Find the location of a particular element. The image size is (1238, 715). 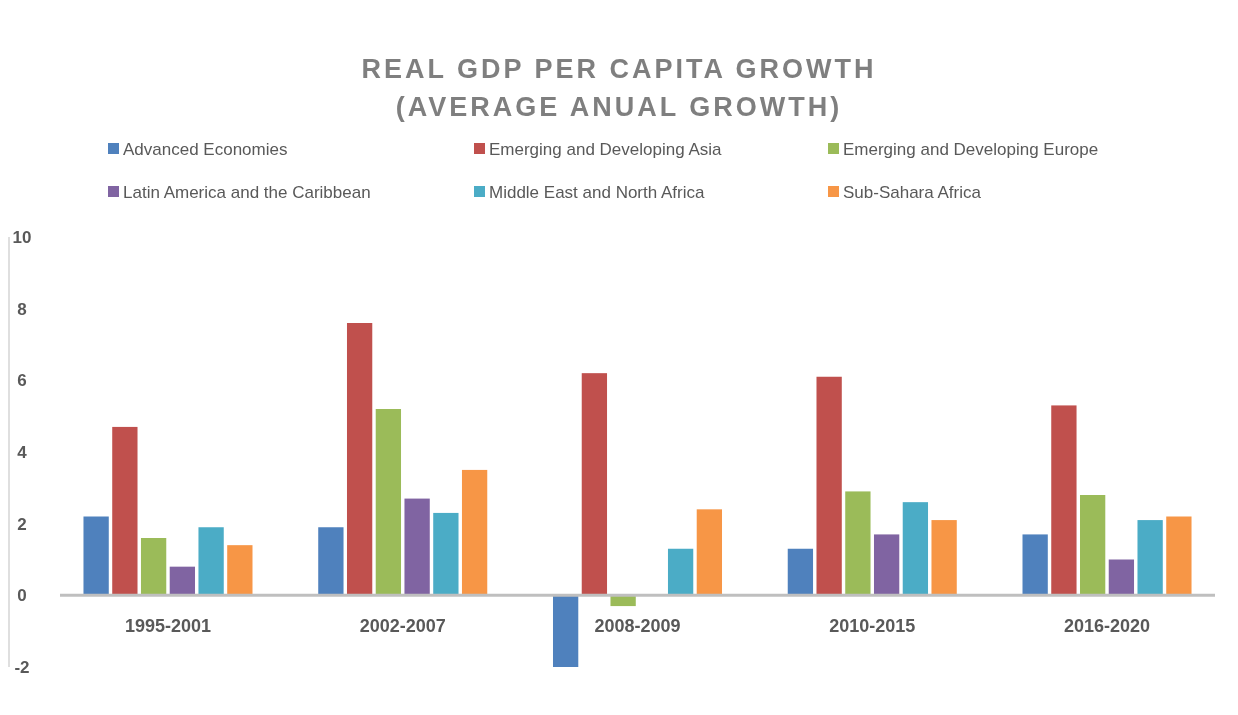

legend-label: Latin America and the Caribbean is located at coordinates (247, 192).